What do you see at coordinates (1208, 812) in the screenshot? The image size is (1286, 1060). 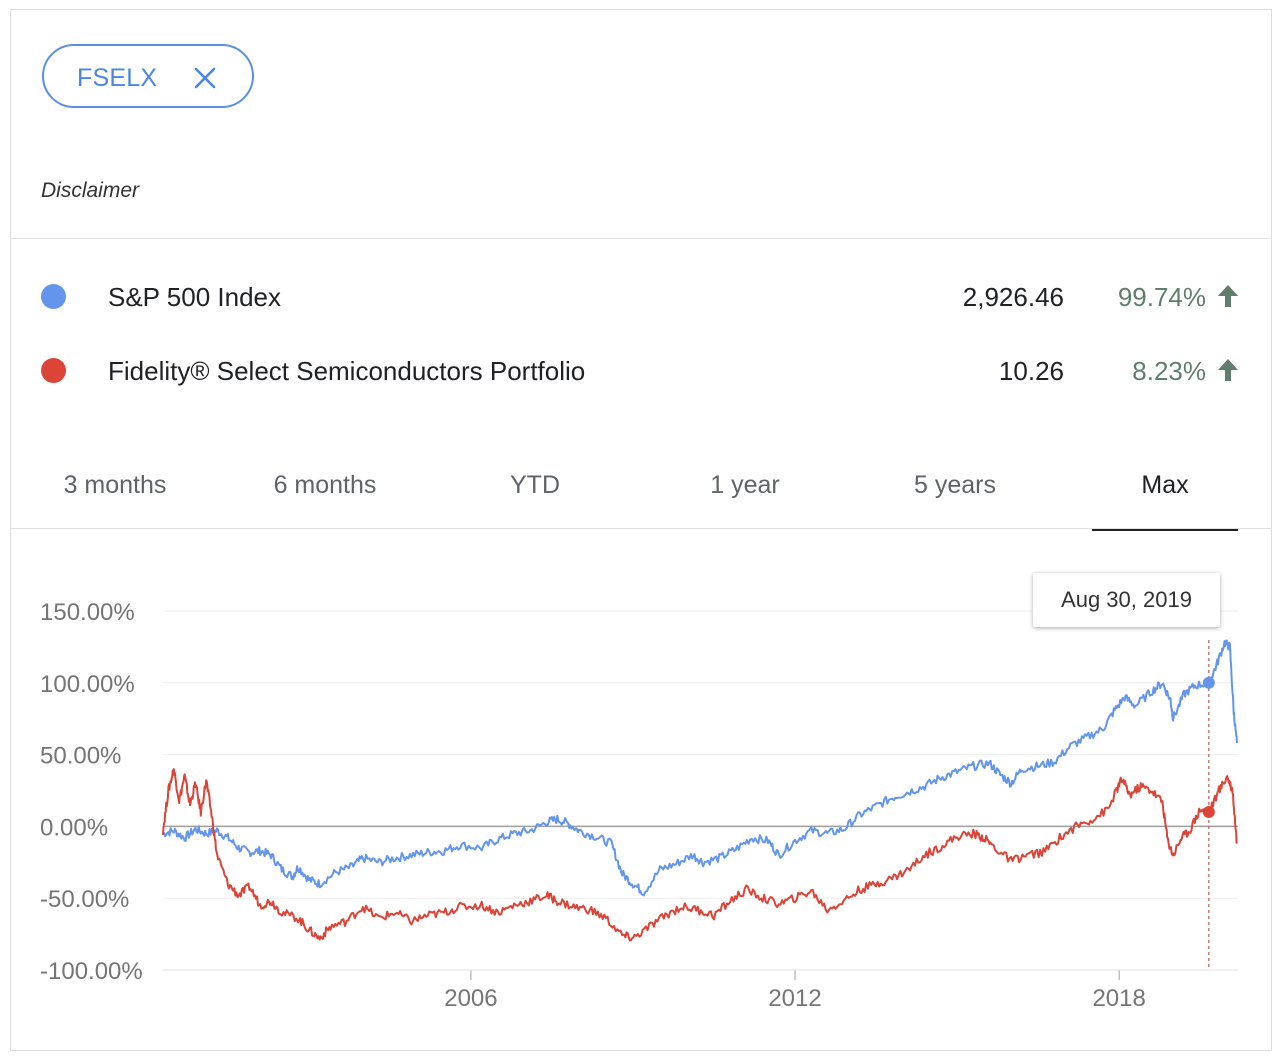 I see `fselx-cursor-marker` at bounding box center [1208, 812].